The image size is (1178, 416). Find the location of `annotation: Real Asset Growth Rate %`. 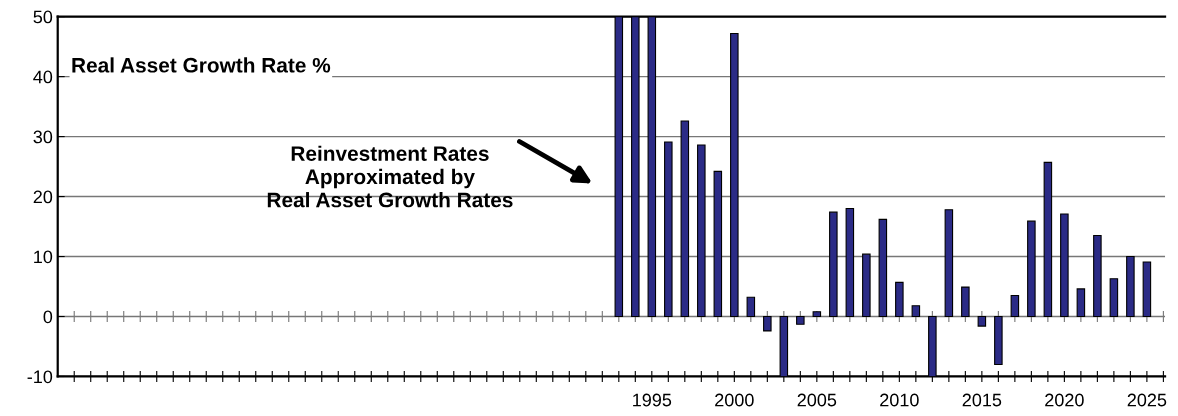

annotation: Real Asset Growth Rate % is located at coordinates (201, 65).